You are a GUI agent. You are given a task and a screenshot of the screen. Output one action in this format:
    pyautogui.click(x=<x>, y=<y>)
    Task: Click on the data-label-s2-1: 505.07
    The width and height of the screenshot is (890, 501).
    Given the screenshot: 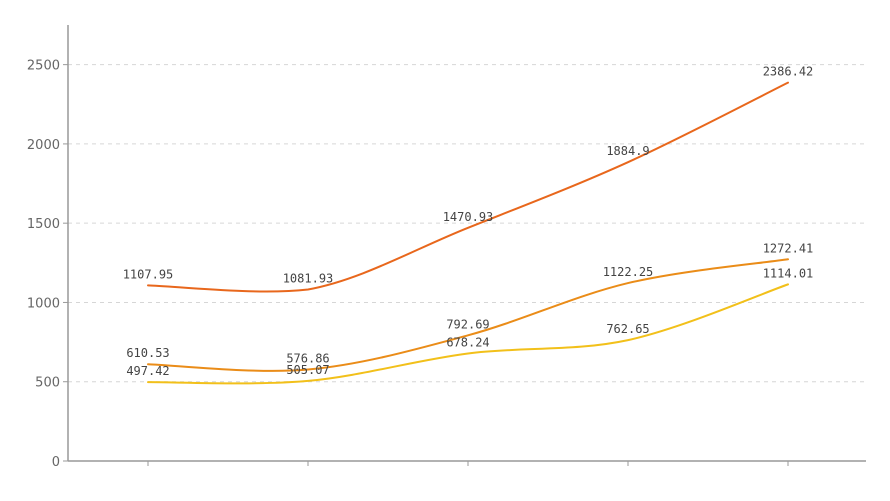 What is the action you would take?
    pyautogui.click(x=307, y=370)
    